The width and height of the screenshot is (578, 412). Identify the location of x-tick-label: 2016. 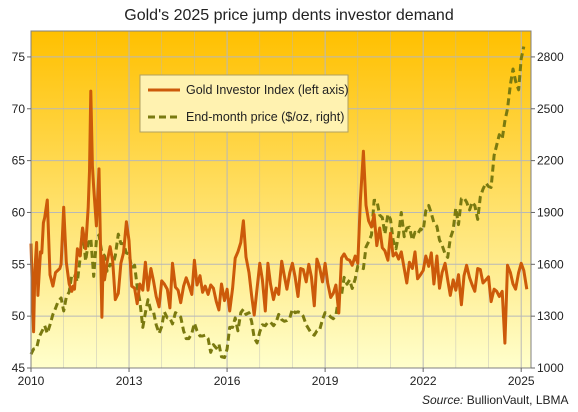
(227, 381).